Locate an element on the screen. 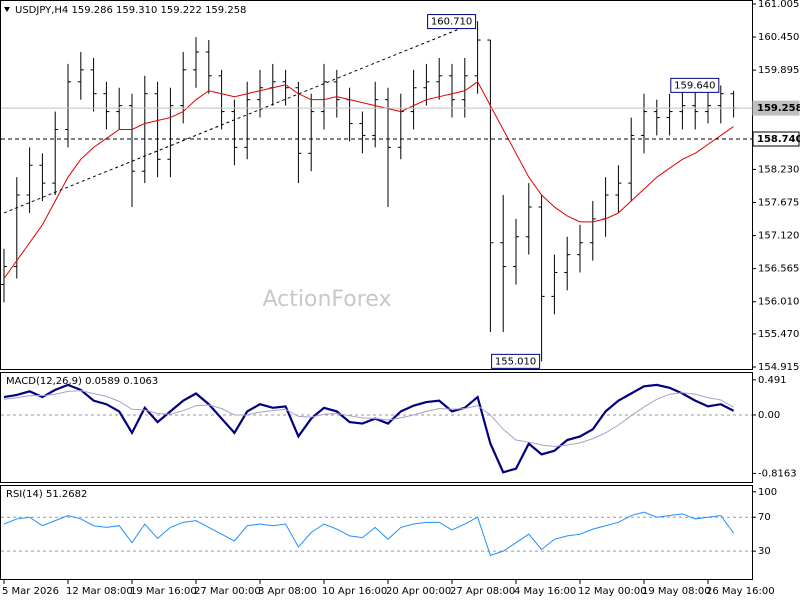 This screenshot has width=800, height=600. x-tick-label: 12 Mar 08:00 is located at coordinates (99, 591).